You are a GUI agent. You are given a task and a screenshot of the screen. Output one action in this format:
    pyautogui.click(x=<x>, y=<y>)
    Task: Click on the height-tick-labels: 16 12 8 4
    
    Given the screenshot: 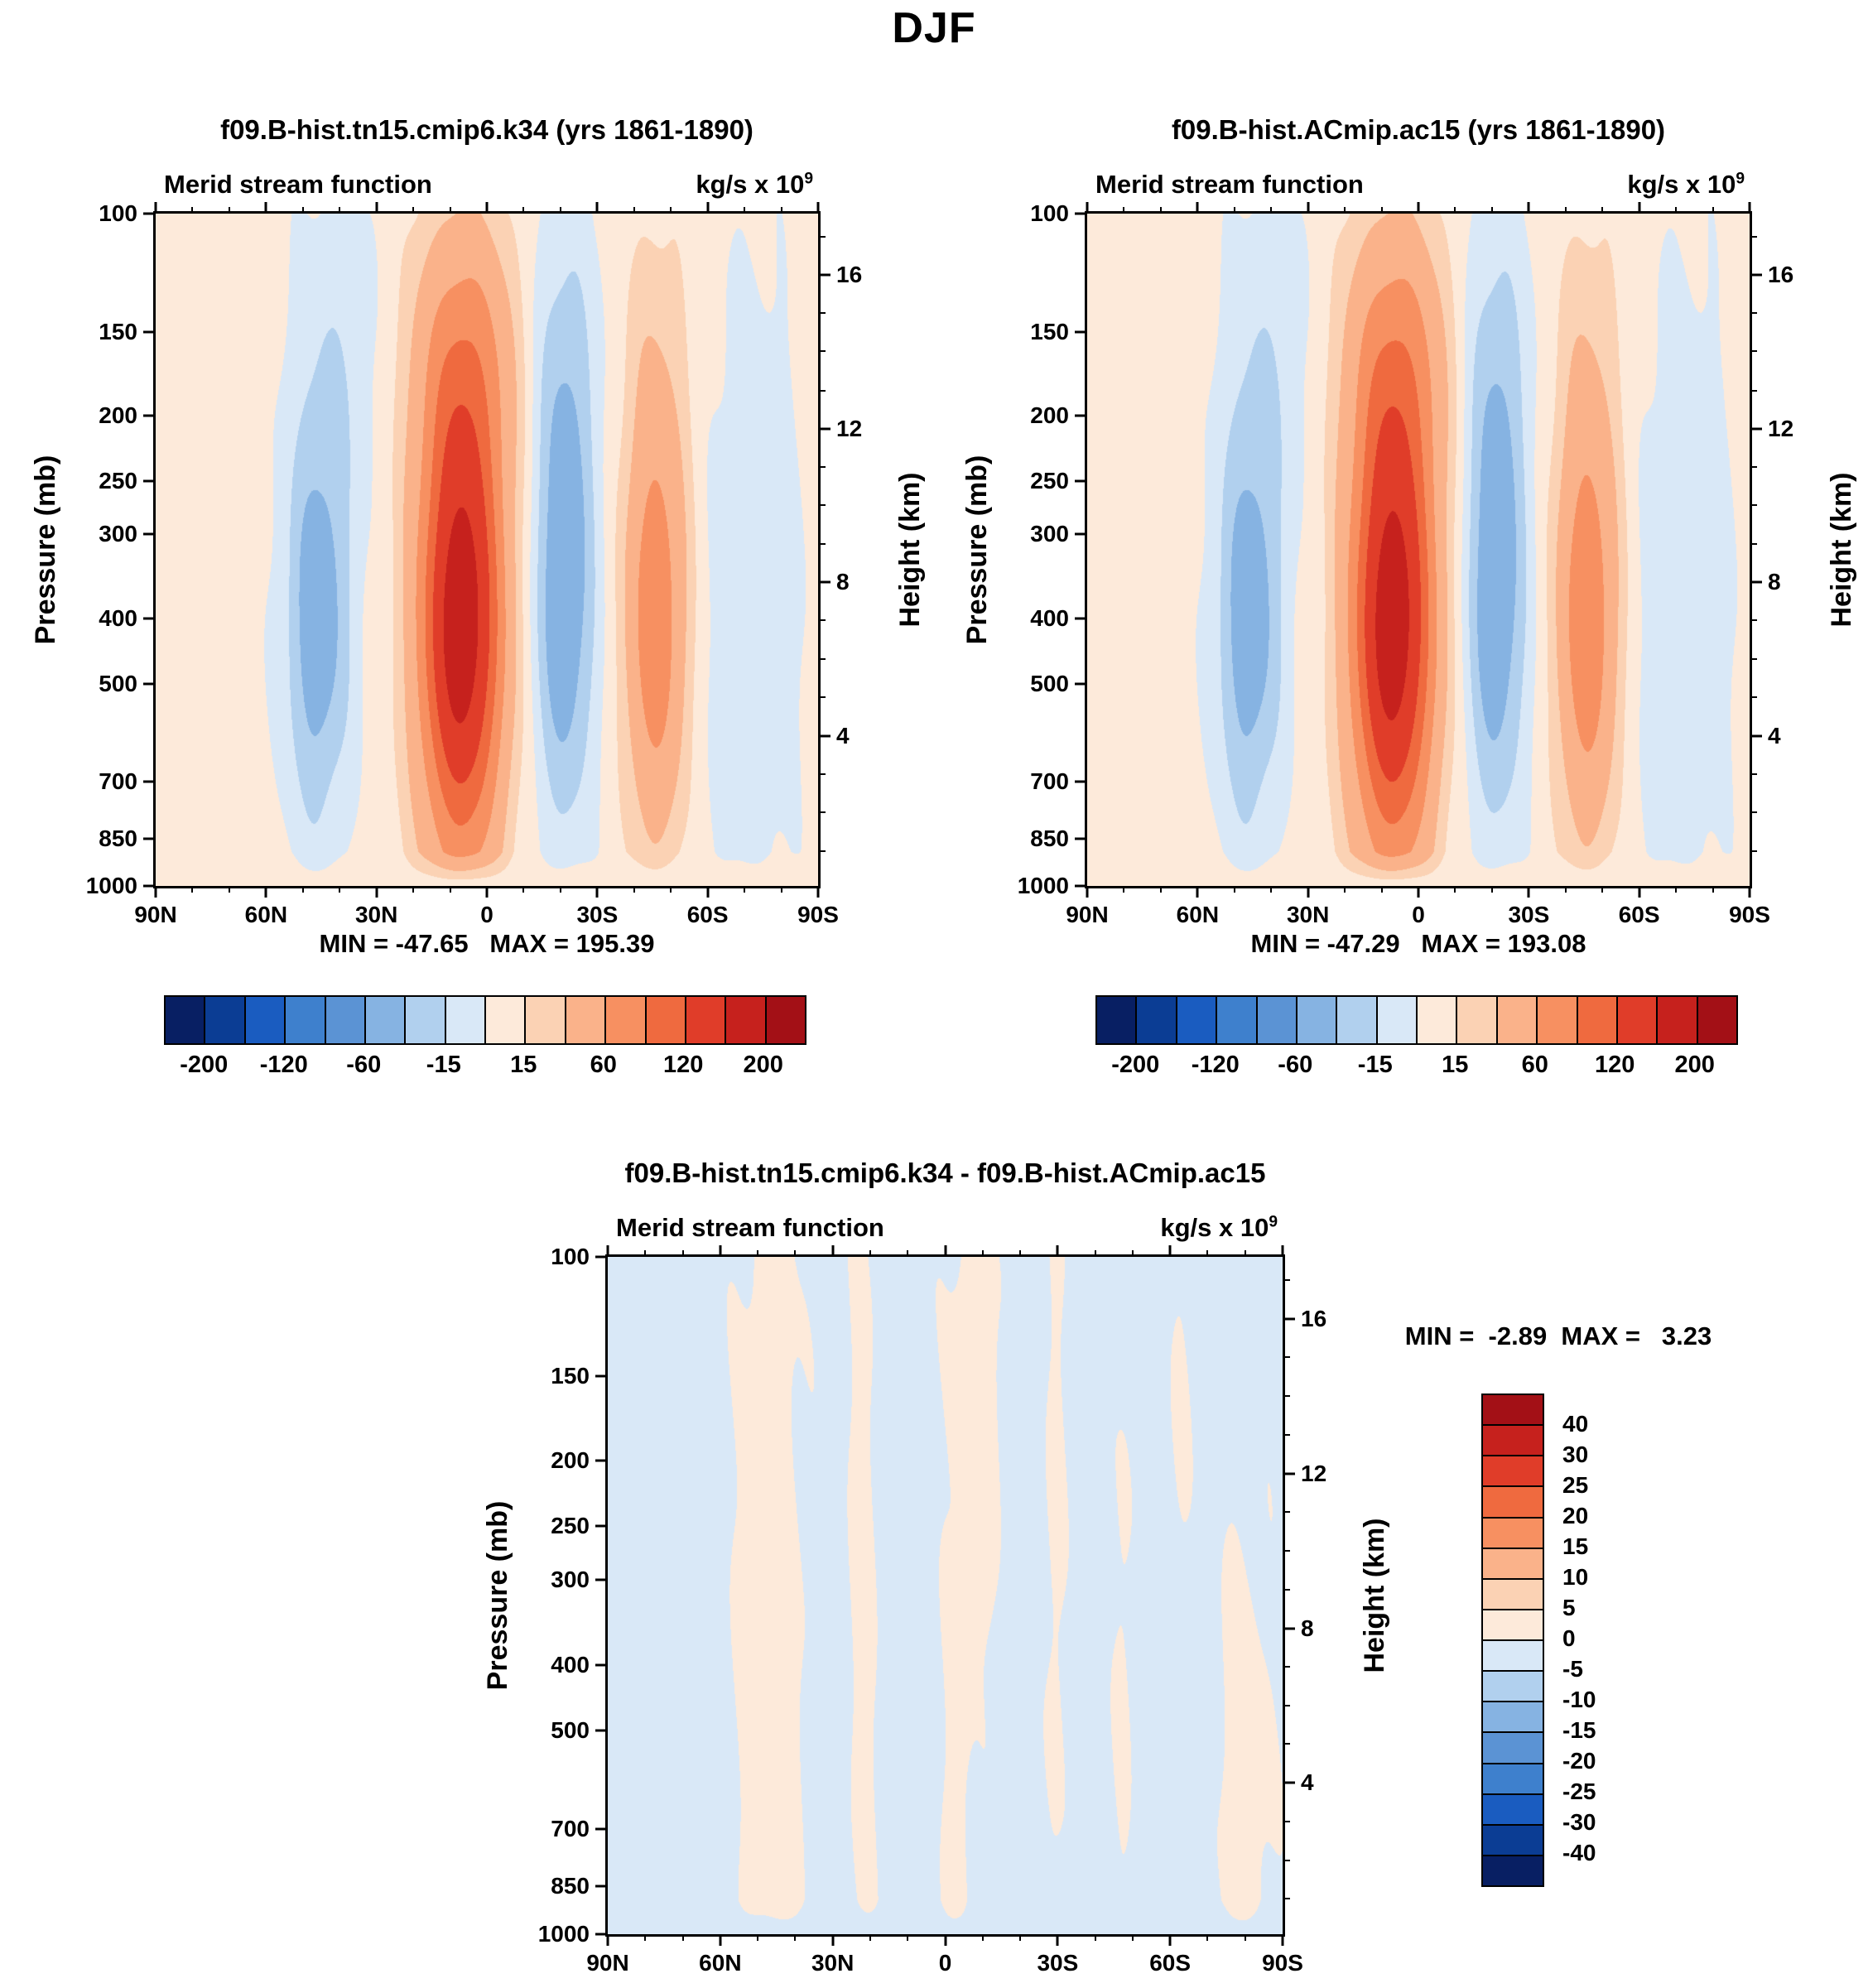 What is the action you would take?
    pyautogui.click(x=1801, y=550)
    